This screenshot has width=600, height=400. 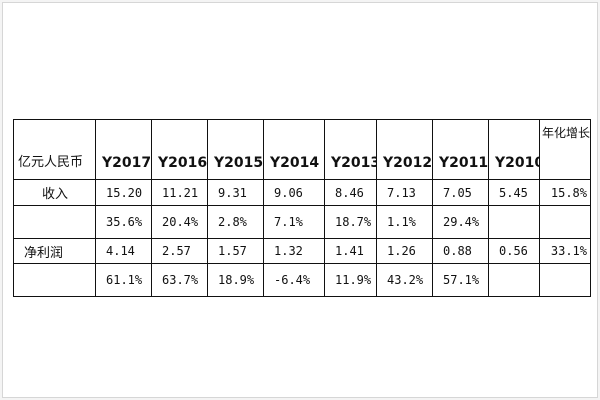 I want to click on revenue-value: 8.46, so click(x=350, y=192).